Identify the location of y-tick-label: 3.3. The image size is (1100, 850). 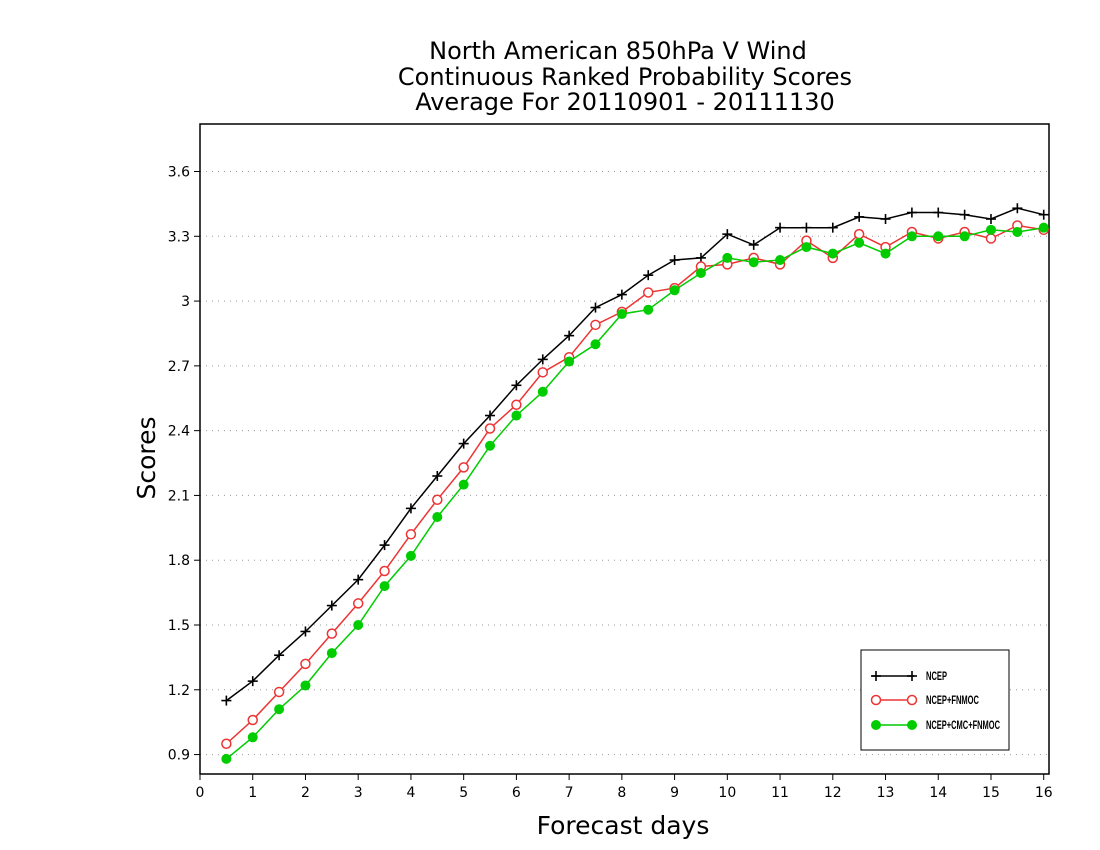
(179, 237).